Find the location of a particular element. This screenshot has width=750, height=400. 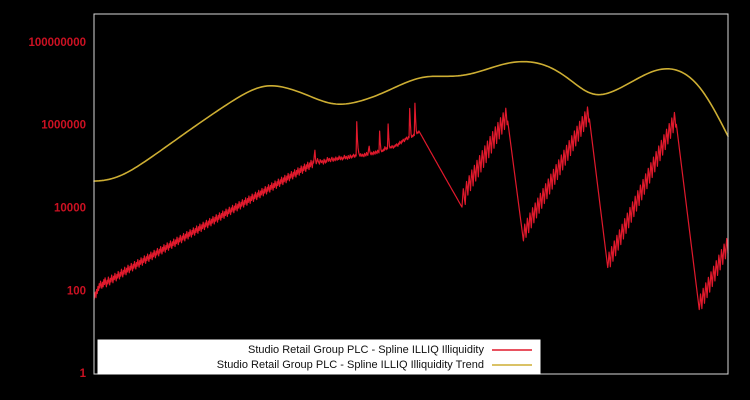

y-axis-tick-label: 10000 is located at coordinates (70, 208).